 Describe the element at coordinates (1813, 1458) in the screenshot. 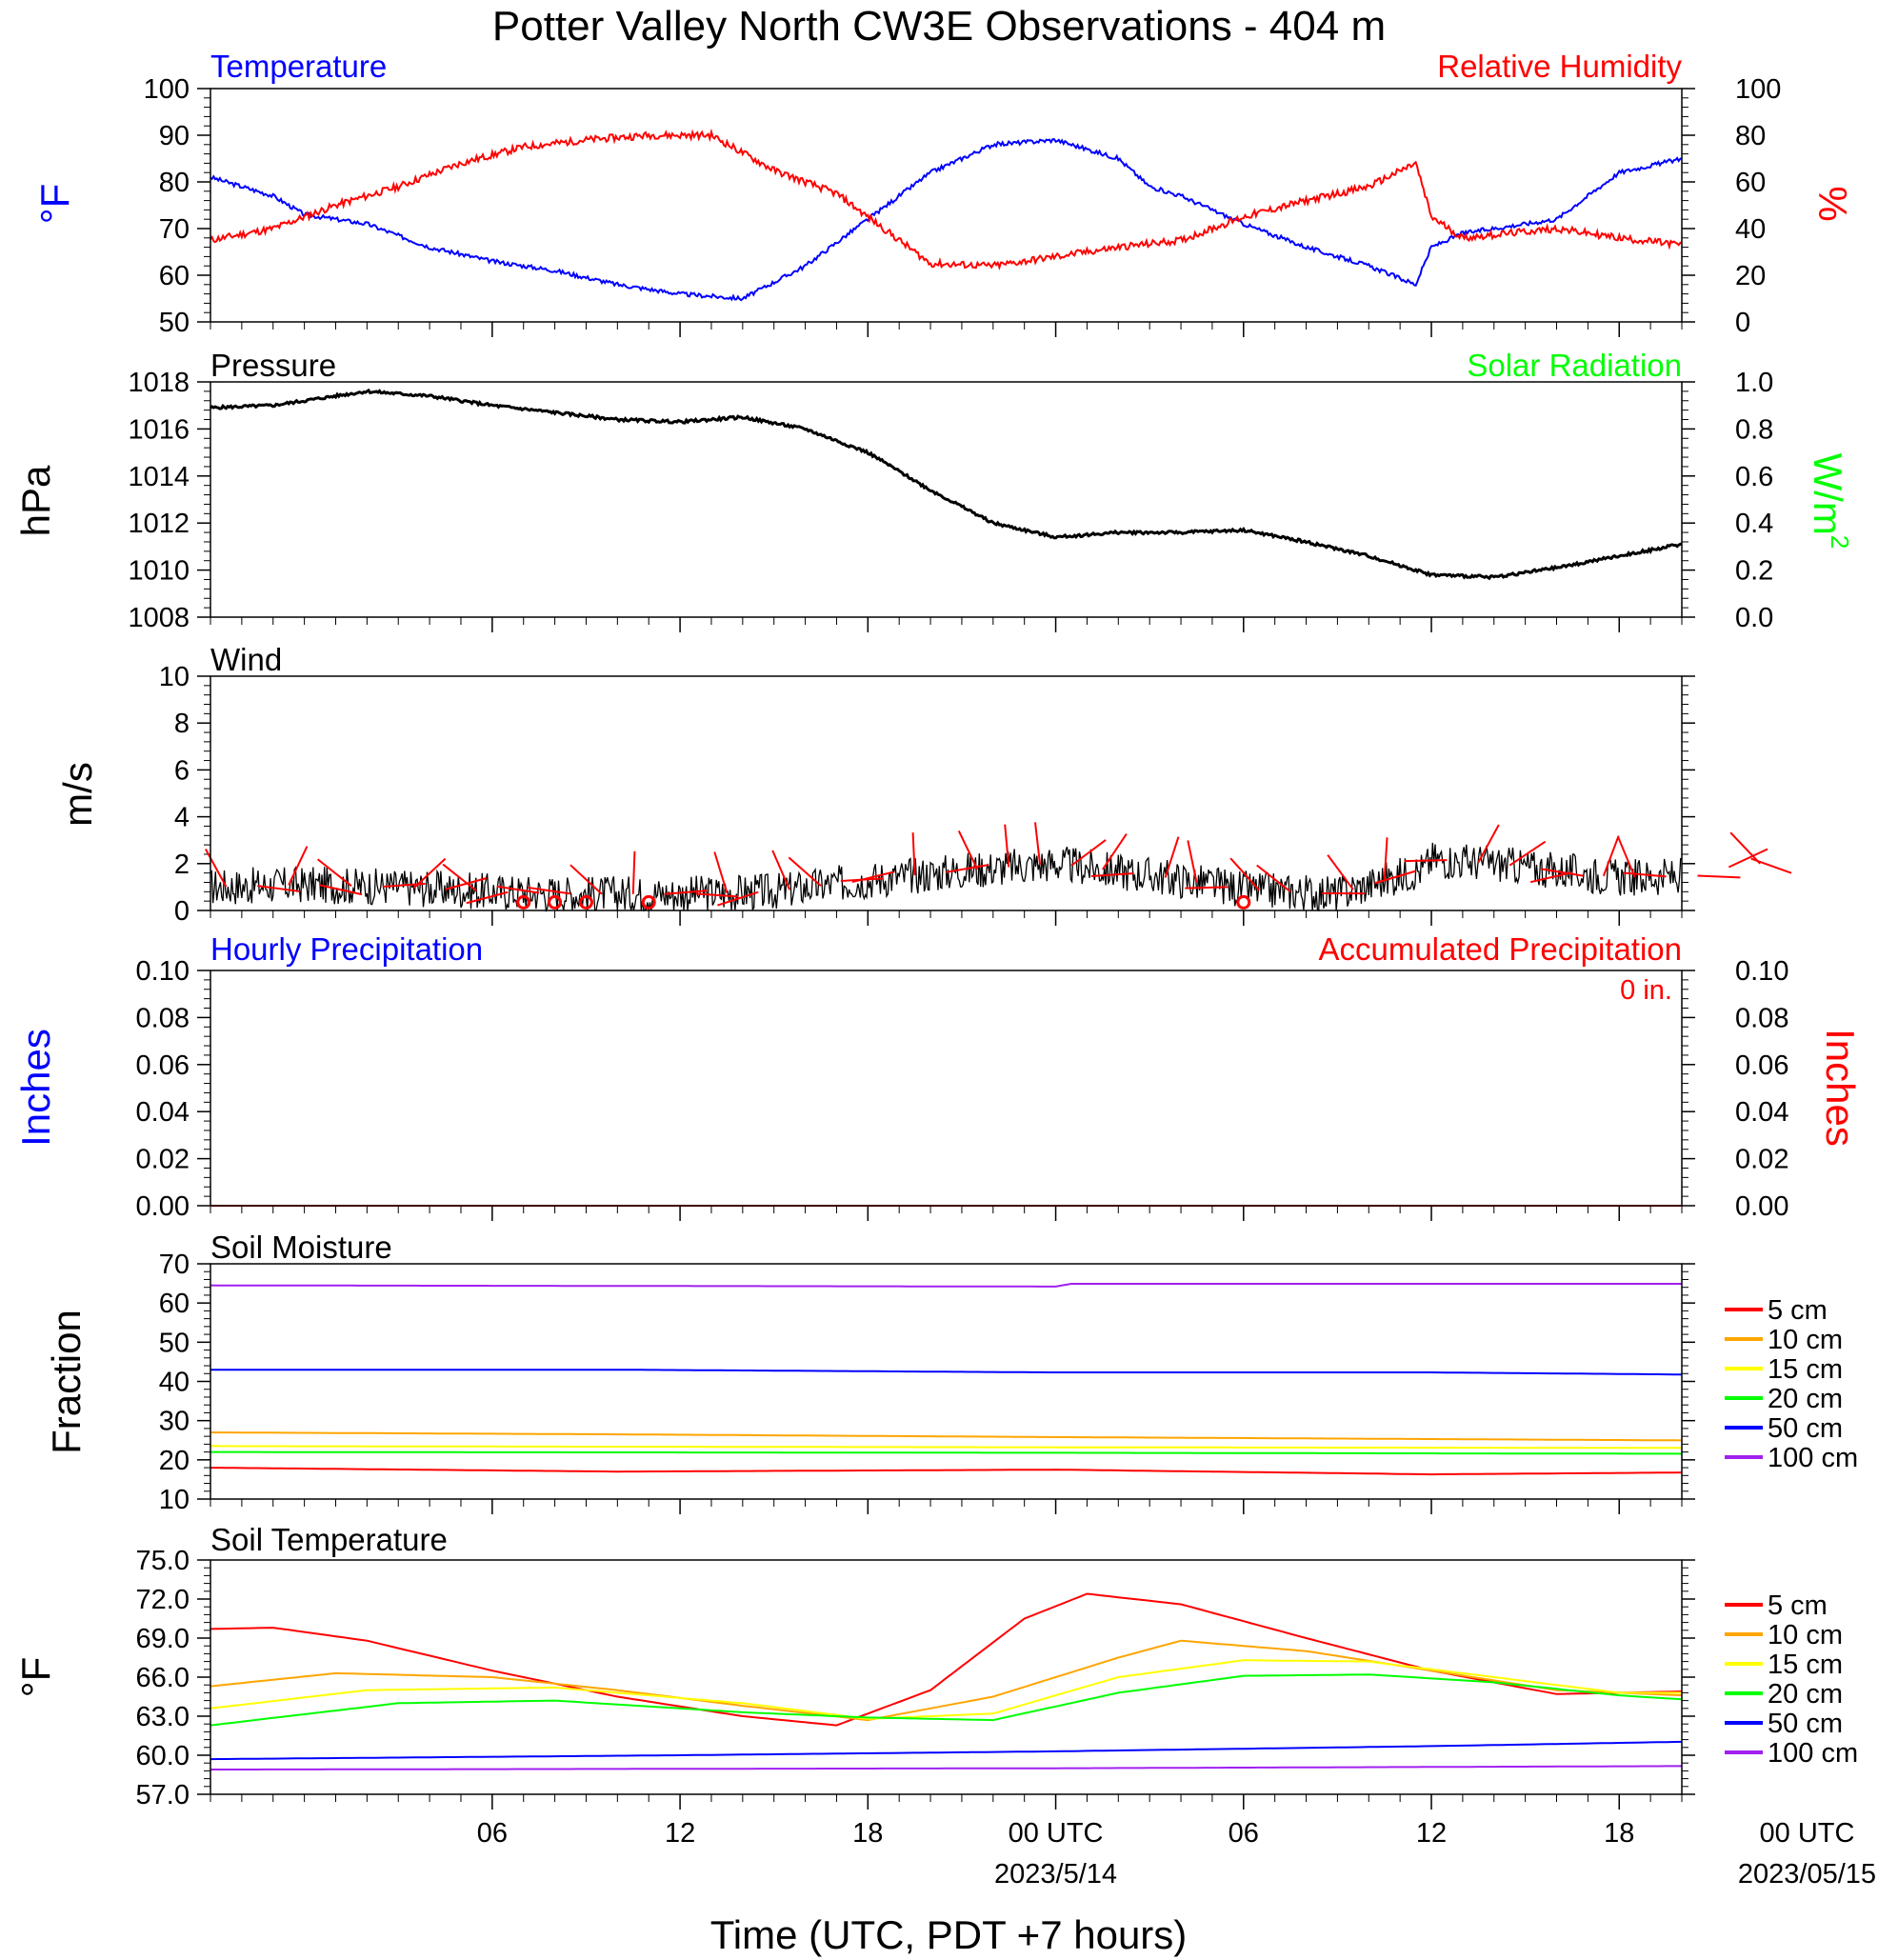

I see `legend-label: 100 cm` at that location.